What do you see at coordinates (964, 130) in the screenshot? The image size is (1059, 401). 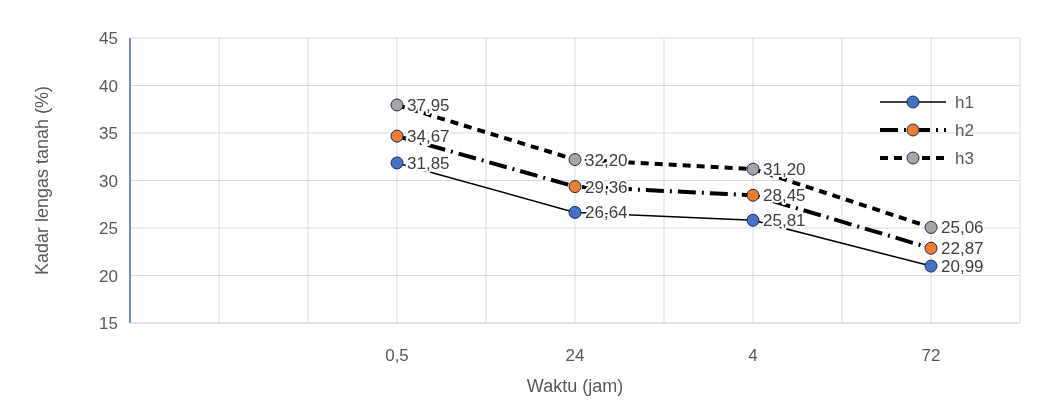 I see `legend-label: h2` at bounding box center [964, 130].